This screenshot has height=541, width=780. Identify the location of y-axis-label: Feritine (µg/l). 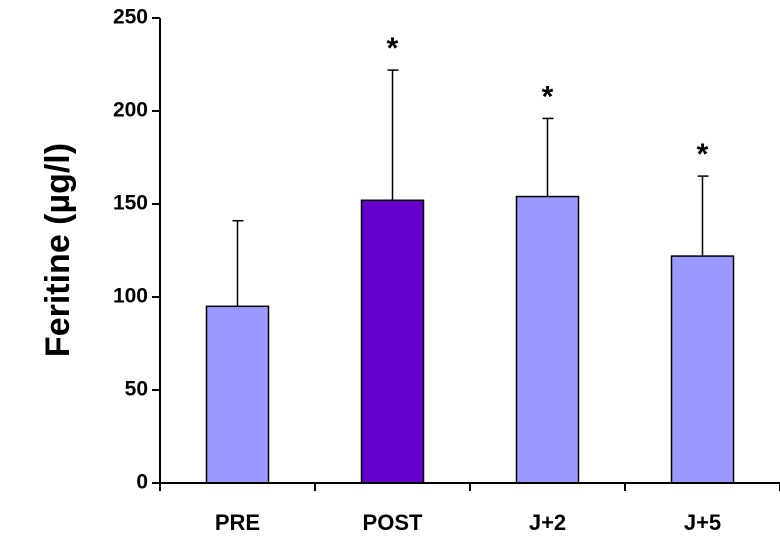
(58, 250).